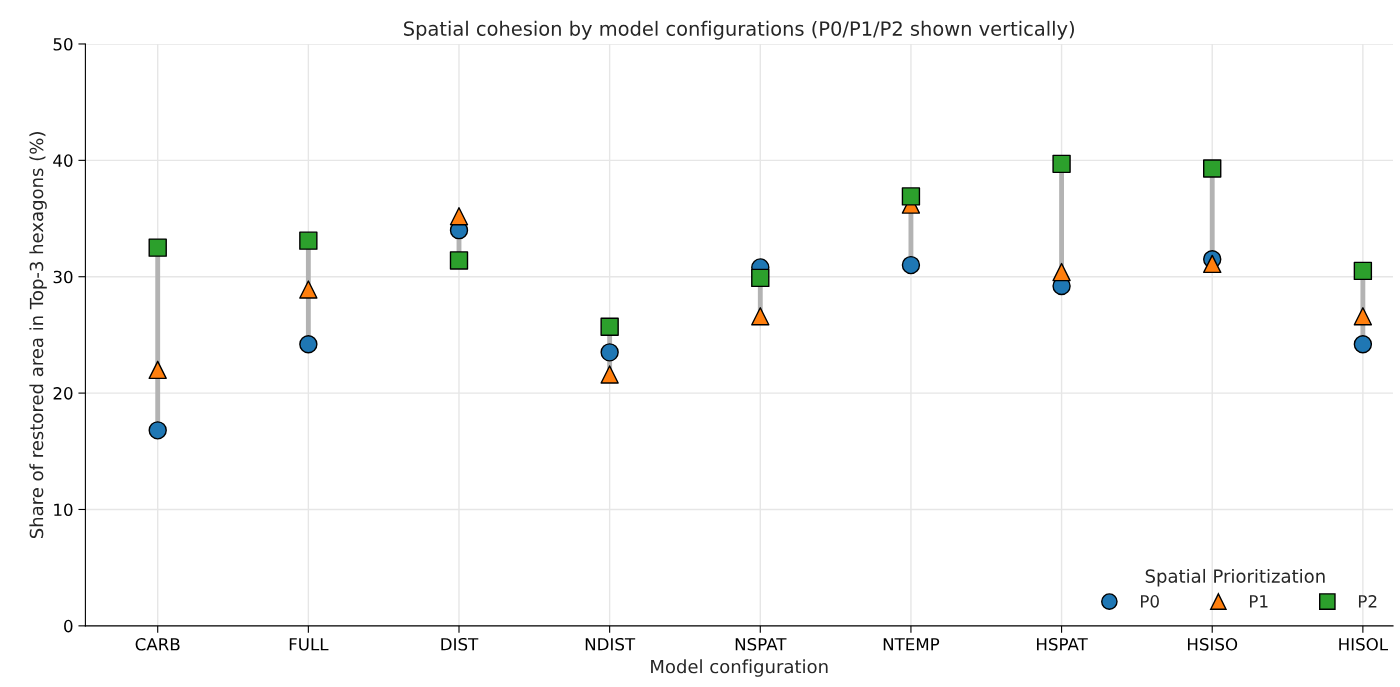 This screenshot has width=1400, height=687. What do you see at coordinates (610, 644) in the screenshot?
I see `x-tick-label: NDIST` at bounding box center [610, 644].